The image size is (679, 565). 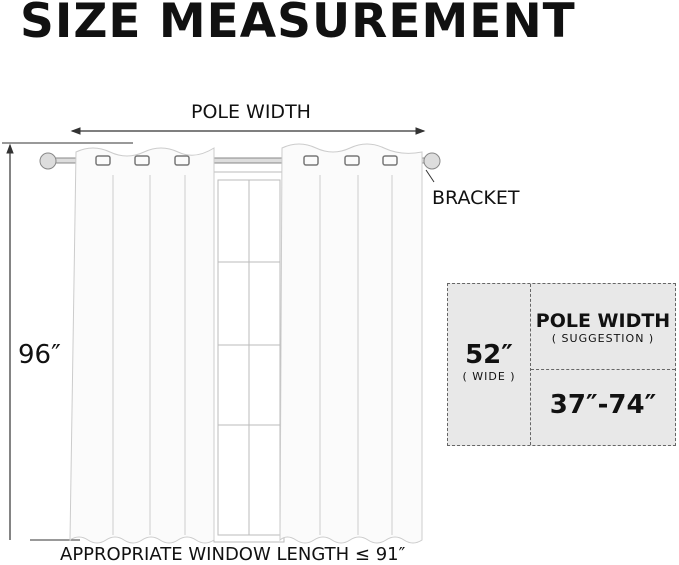 I want to click on height-label: 96″, so click(x=39, y=355).